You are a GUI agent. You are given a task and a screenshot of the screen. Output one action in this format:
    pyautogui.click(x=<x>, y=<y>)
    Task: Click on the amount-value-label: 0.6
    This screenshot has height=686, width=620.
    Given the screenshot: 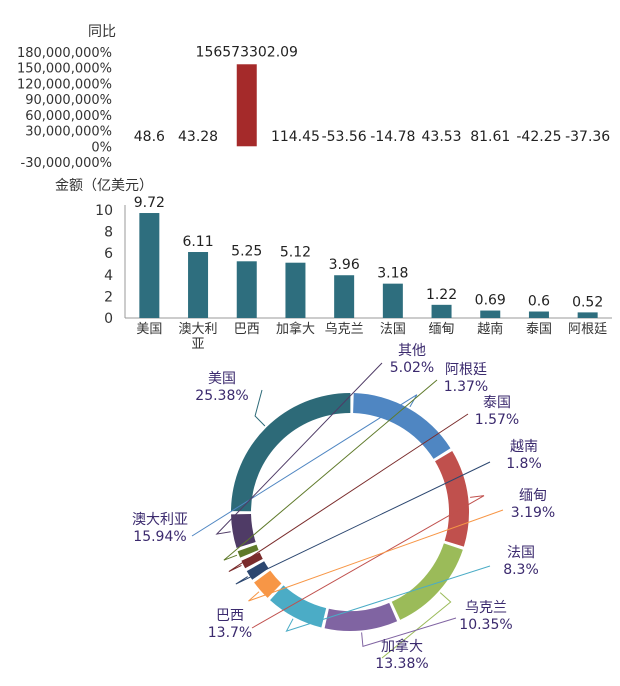 What is the action you would take?
    pyautogui.click(x=539, y=302)
    